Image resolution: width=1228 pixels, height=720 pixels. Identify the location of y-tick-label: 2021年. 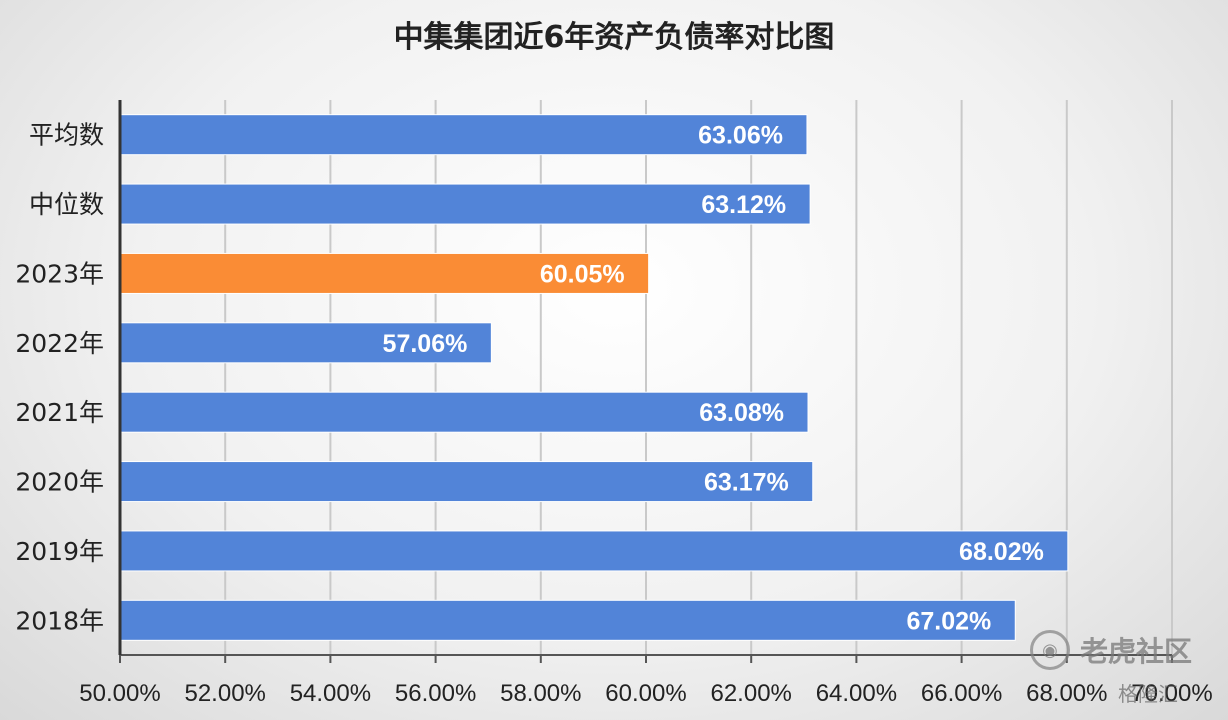
(59, 412).